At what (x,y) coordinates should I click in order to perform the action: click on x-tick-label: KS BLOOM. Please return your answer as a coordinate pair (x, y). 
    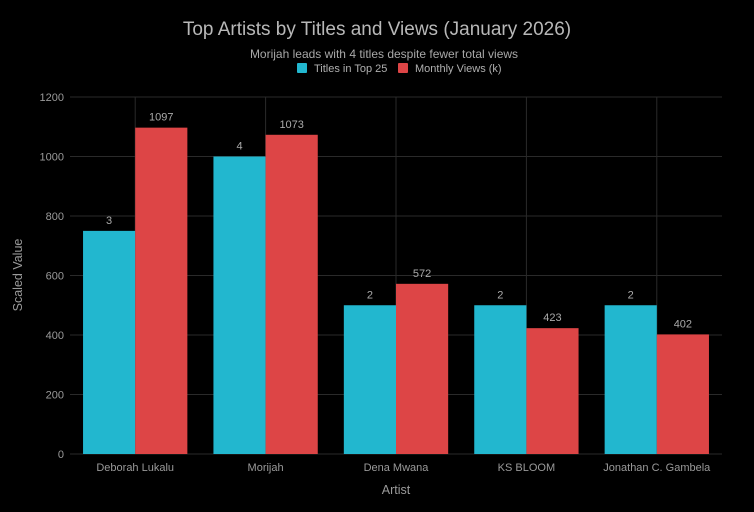
    Looking at the image, I should click on (526, 468).